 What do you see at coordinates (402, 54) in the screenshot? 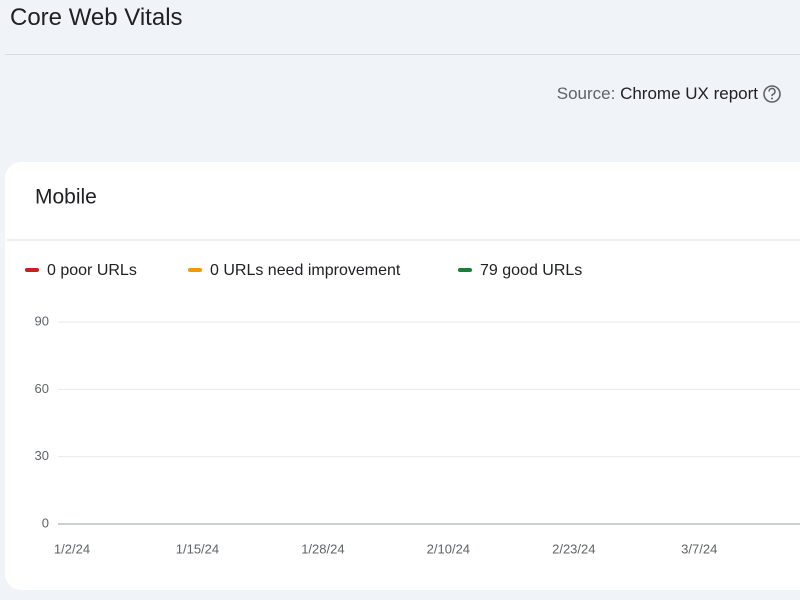
I see `divider` at bounding box center [402, 54].